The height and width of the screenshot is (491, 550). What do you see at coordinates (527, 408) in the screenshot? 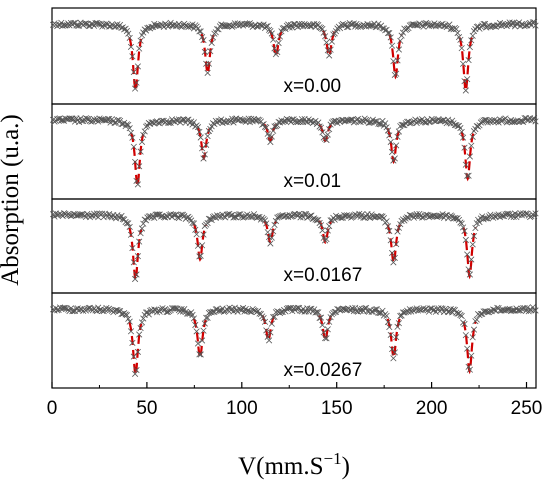
I see `x-tick-label: 250` at bounding box center [527, 408].